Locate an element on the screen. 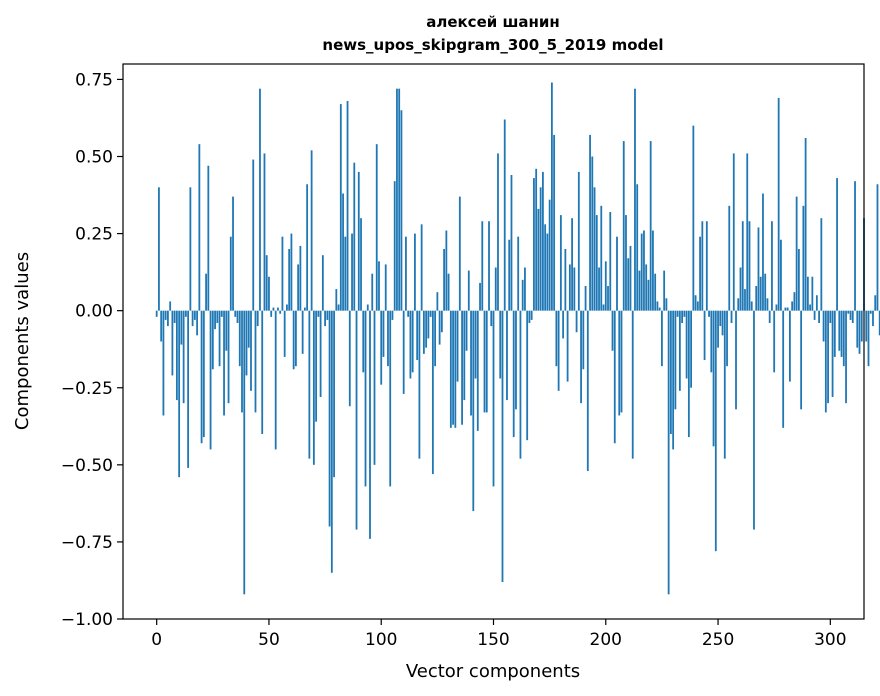  chart-title: алексей шанин is located at coordinates (493, 22).